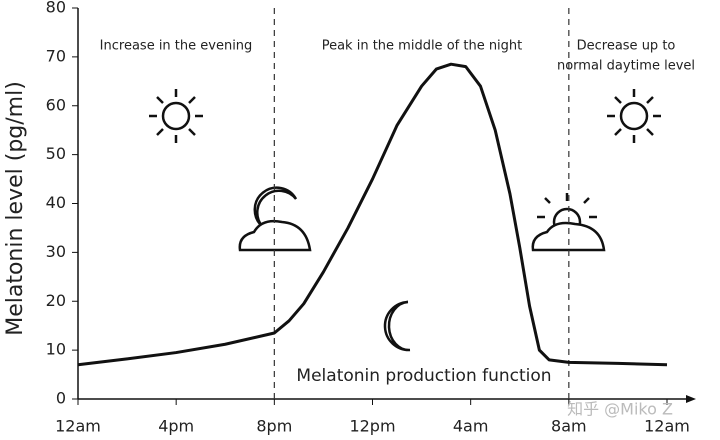  What do you see at coordinates (176, 46) in the screenshot?
I see `annotation: Increase in the evening` at bounding box center [176, 46].